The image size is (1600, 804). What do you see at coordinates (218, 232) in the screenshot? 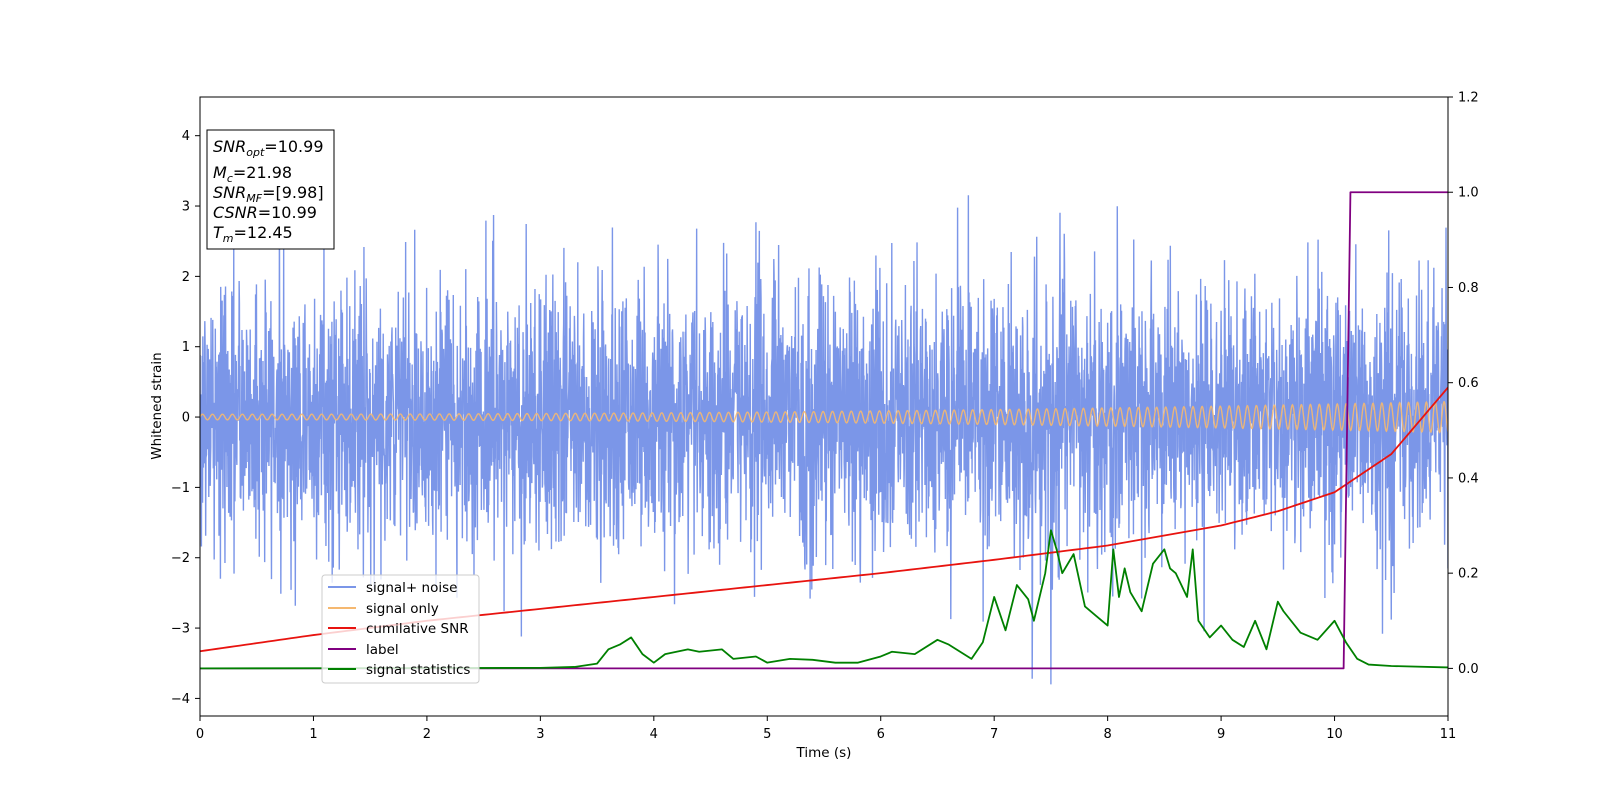
I see `info-symbol: T` at bounding box center [218, 232].